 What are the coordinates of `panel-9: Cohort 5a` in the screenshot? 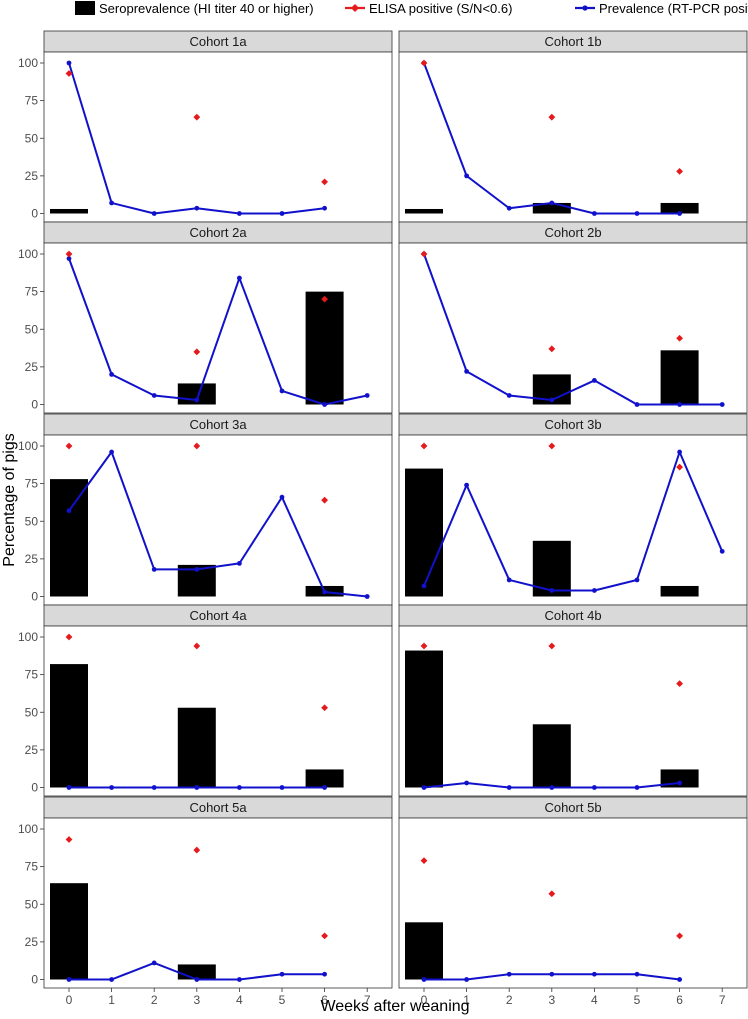 It's located at (218, 892).